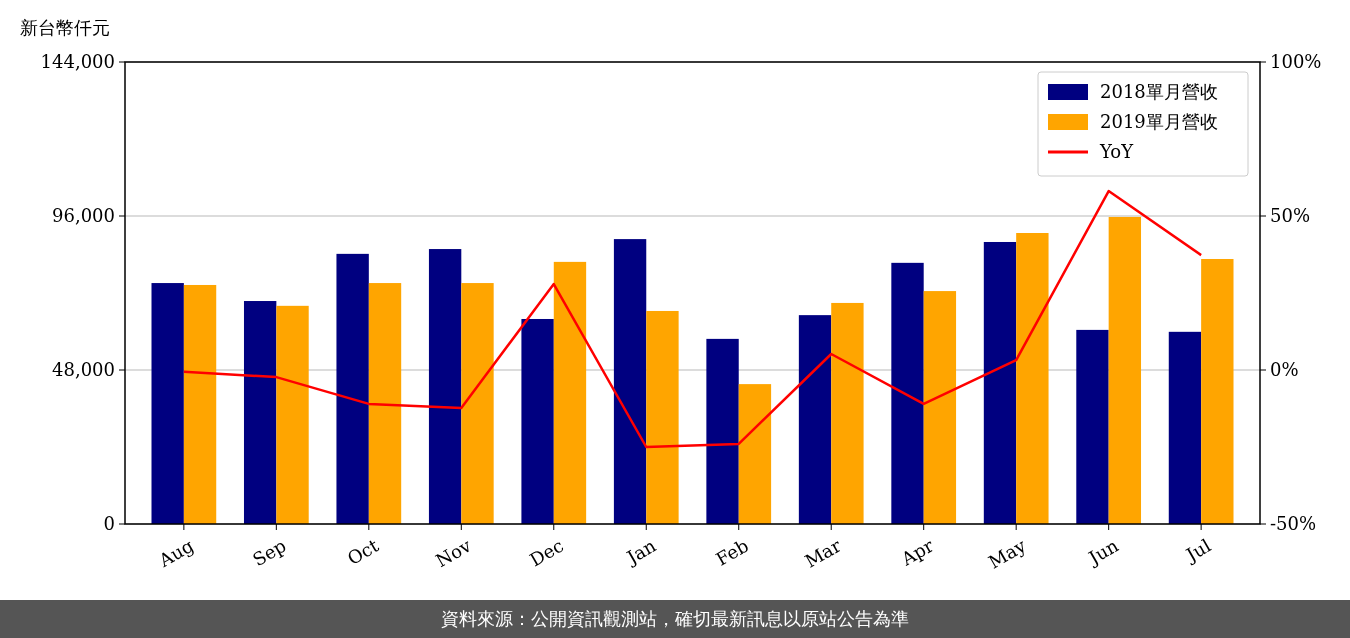  I want to click on x-tick-label: Jan, so click(640, 551).